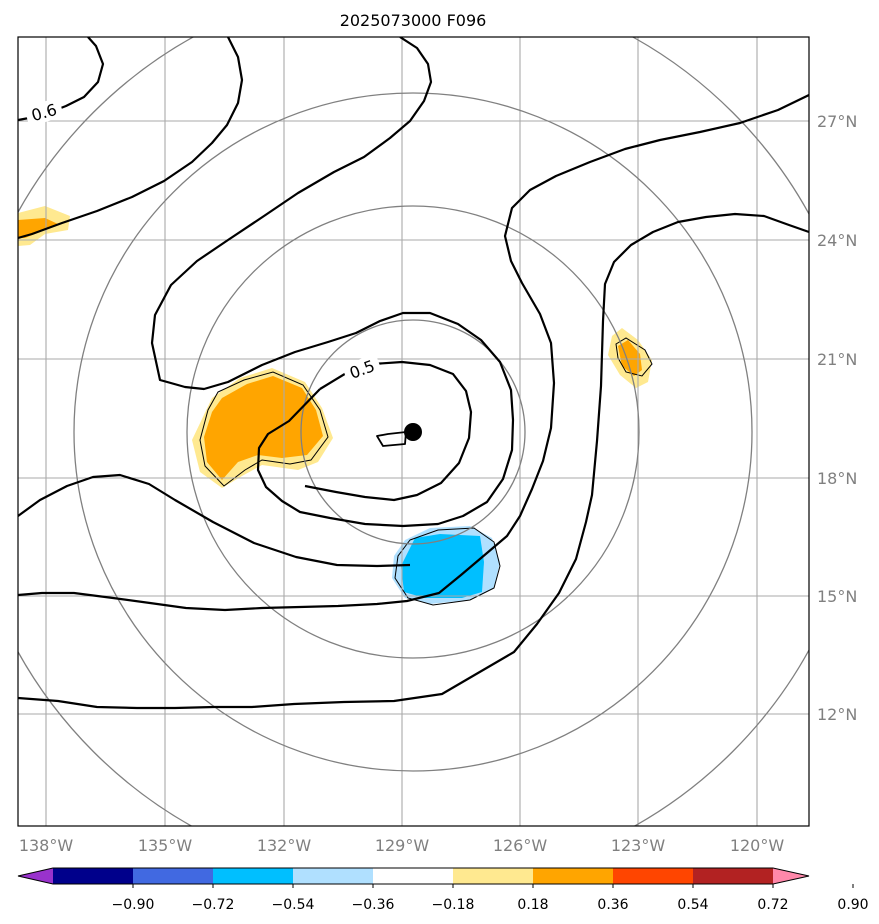 The width and height of the screenshot is (879, 924). Describe the element at coordinates (837, 418) in the screenshot. I see `latitude-labels: 27°N 24°N 21°N 18°N 15°N 12°N` at that location.